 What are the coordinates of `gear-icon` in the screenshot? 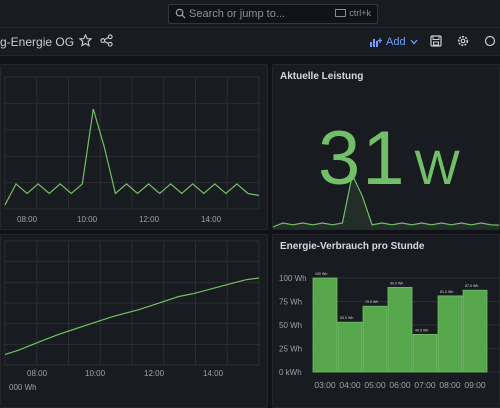 It's located at (463, 41).